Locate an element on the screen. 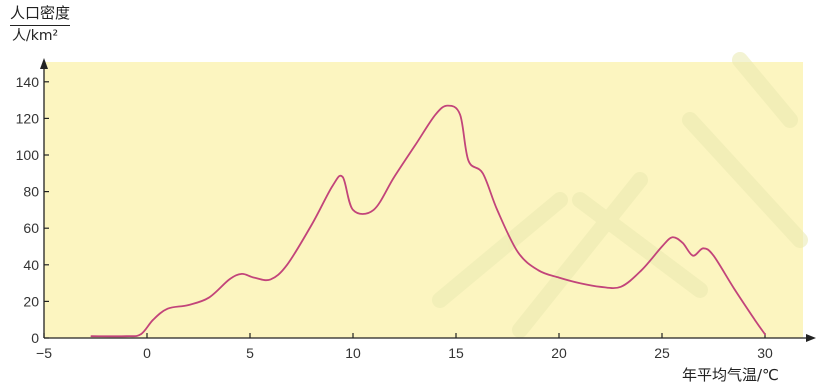 Image resolution: width=820 pixels, height=389 pixels. x-tick-label: 10 is located at coordinates (353, 353).